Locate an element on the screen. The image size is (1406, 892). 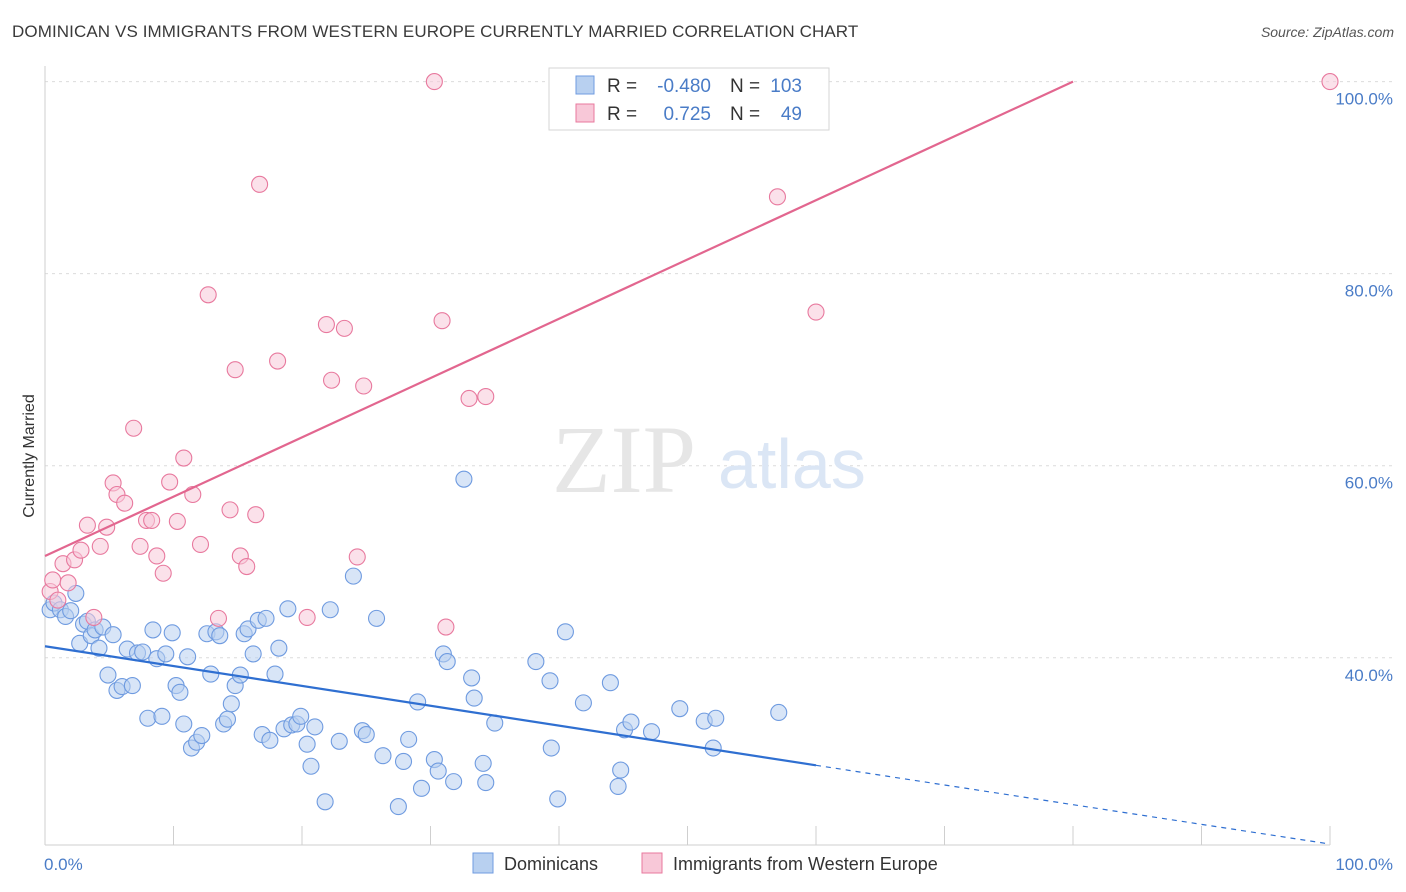
dominicans-trend-extension is located at coordinates (1073, 804).